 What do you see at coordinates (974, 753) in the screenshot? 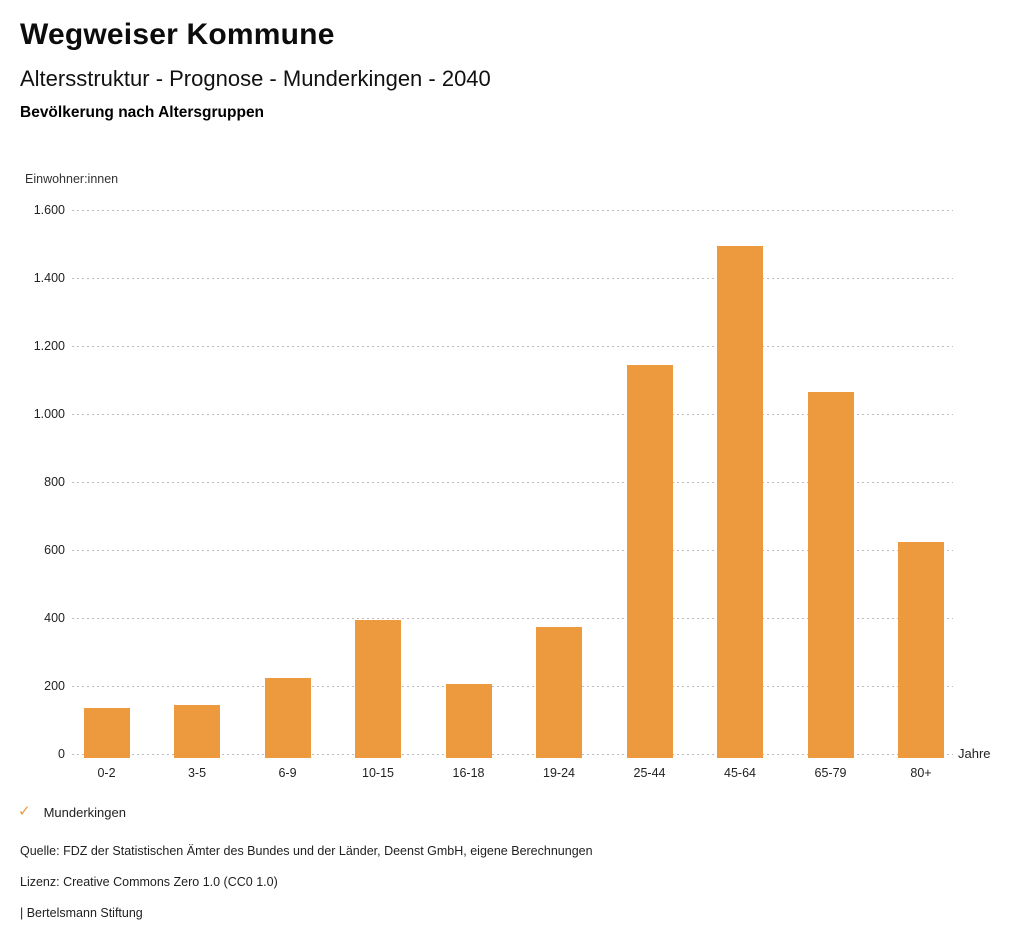
I see `x-axis-label: Jahre` at bounding box center [974, 753].